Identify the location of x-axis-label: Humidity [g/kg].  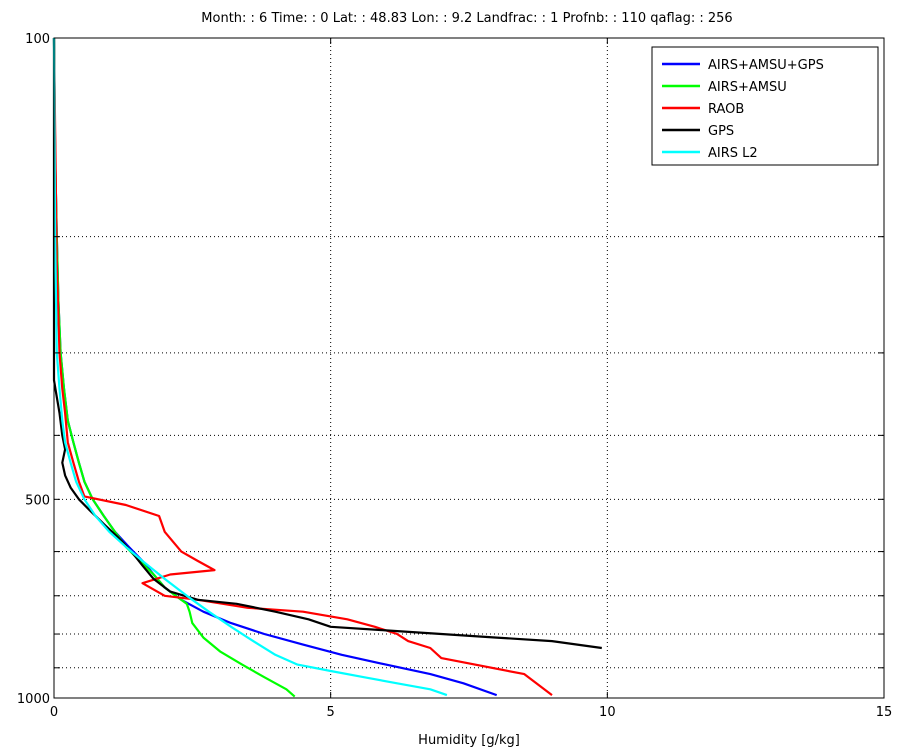
(469, 740).